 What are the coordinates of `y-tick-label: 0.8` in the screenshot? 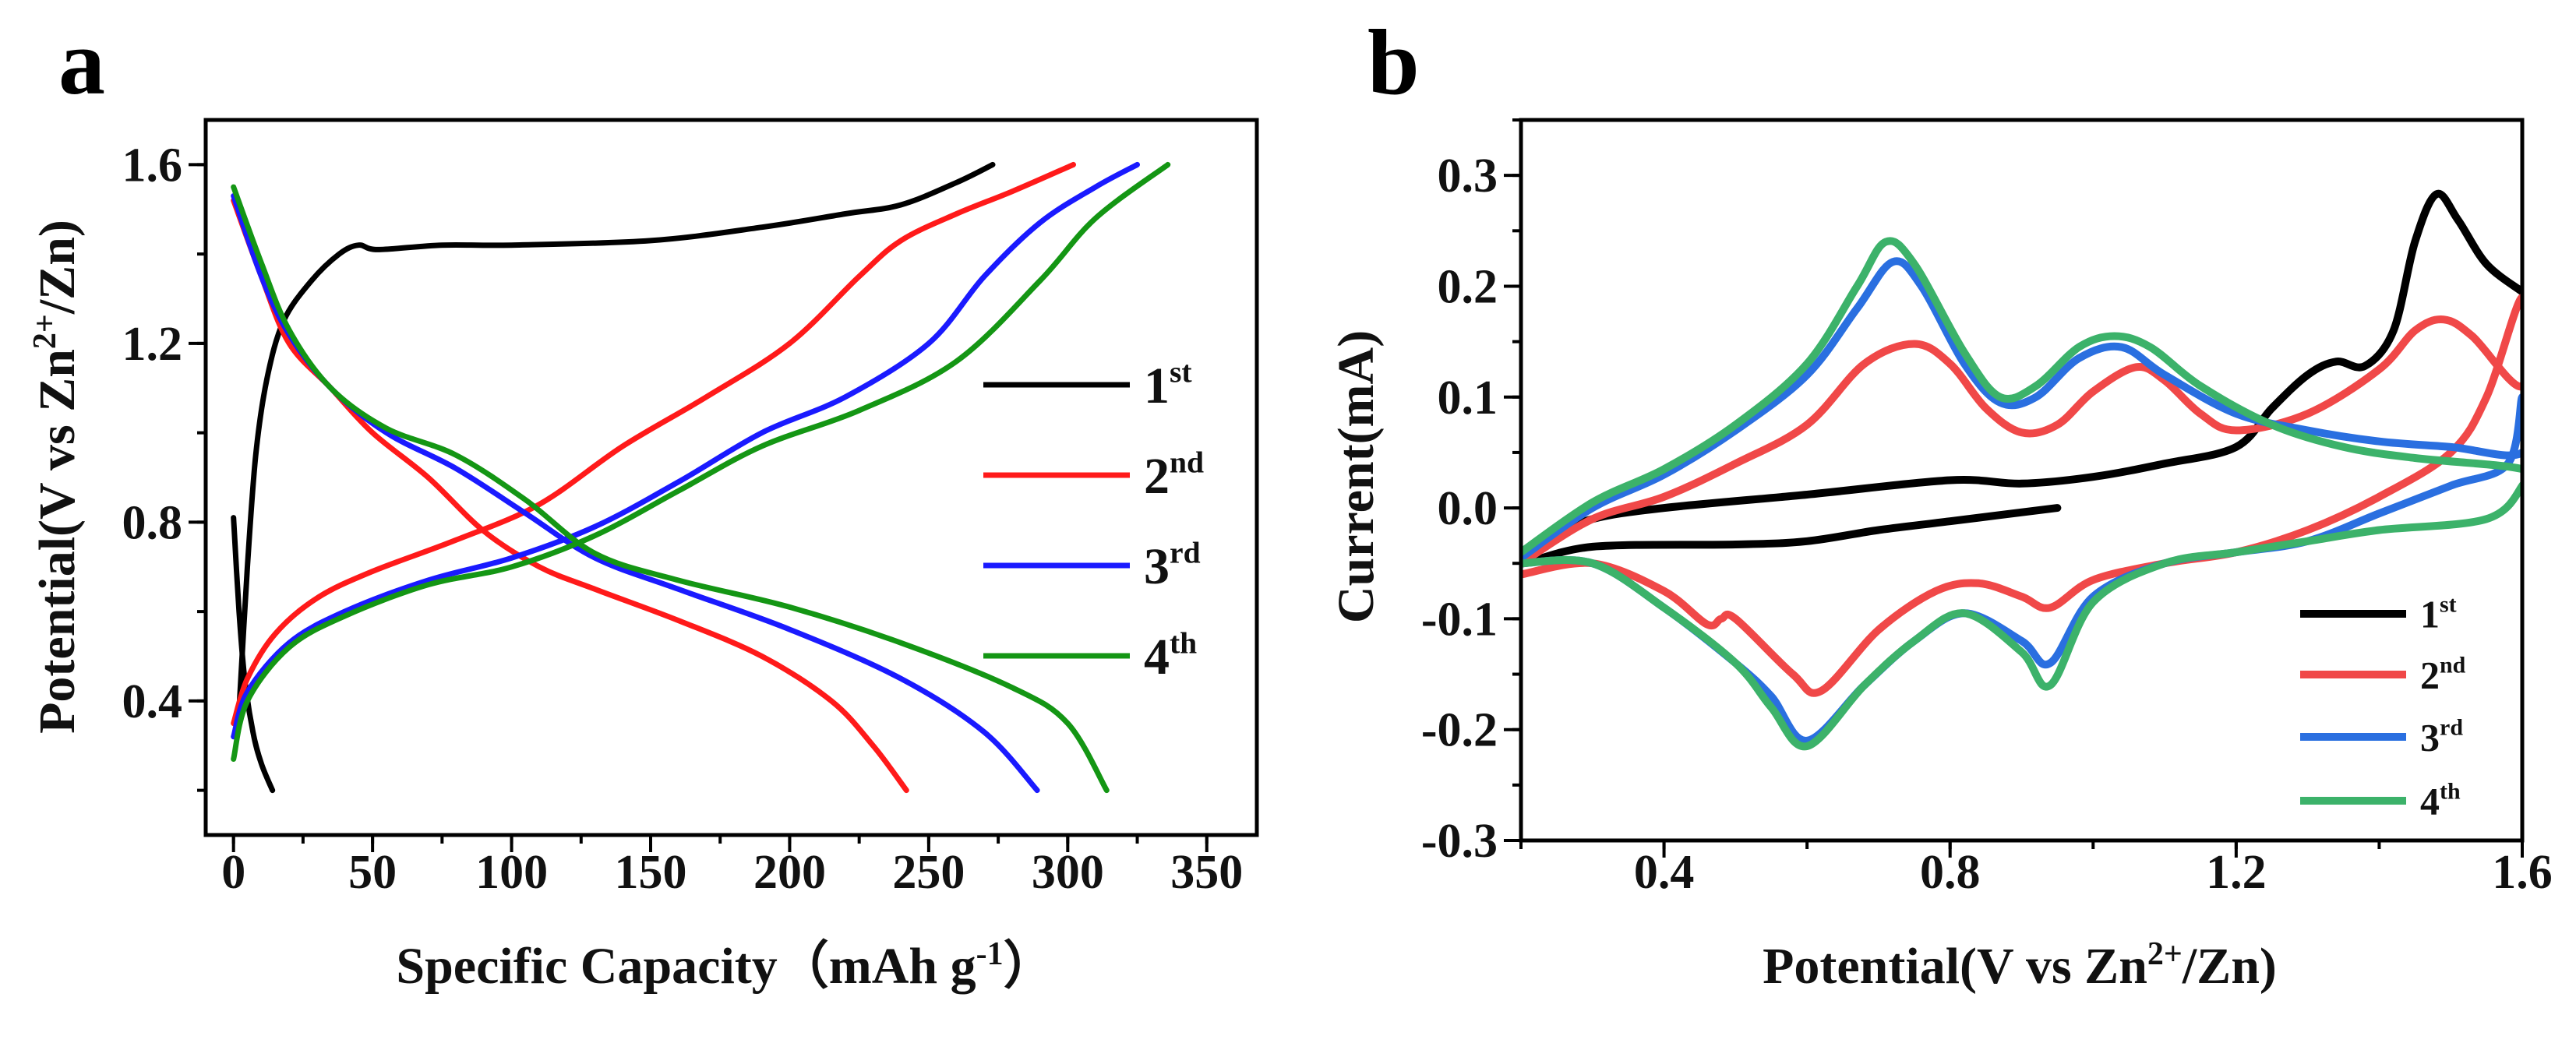 It's located at (152, 522).